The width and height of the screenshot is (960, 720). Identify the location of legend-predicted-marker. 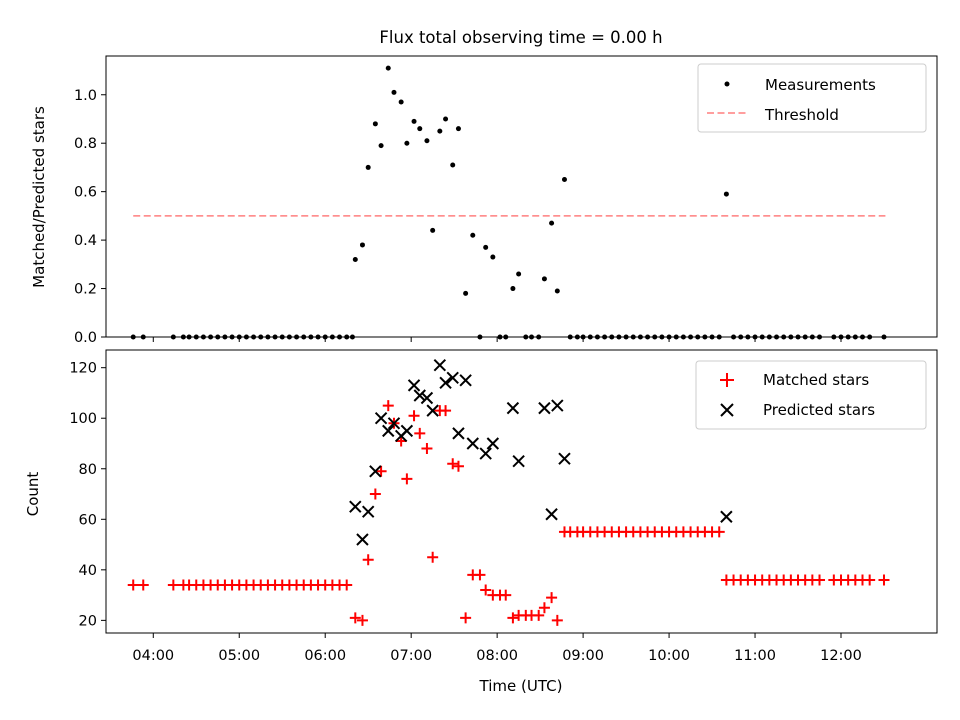
(727, 410).